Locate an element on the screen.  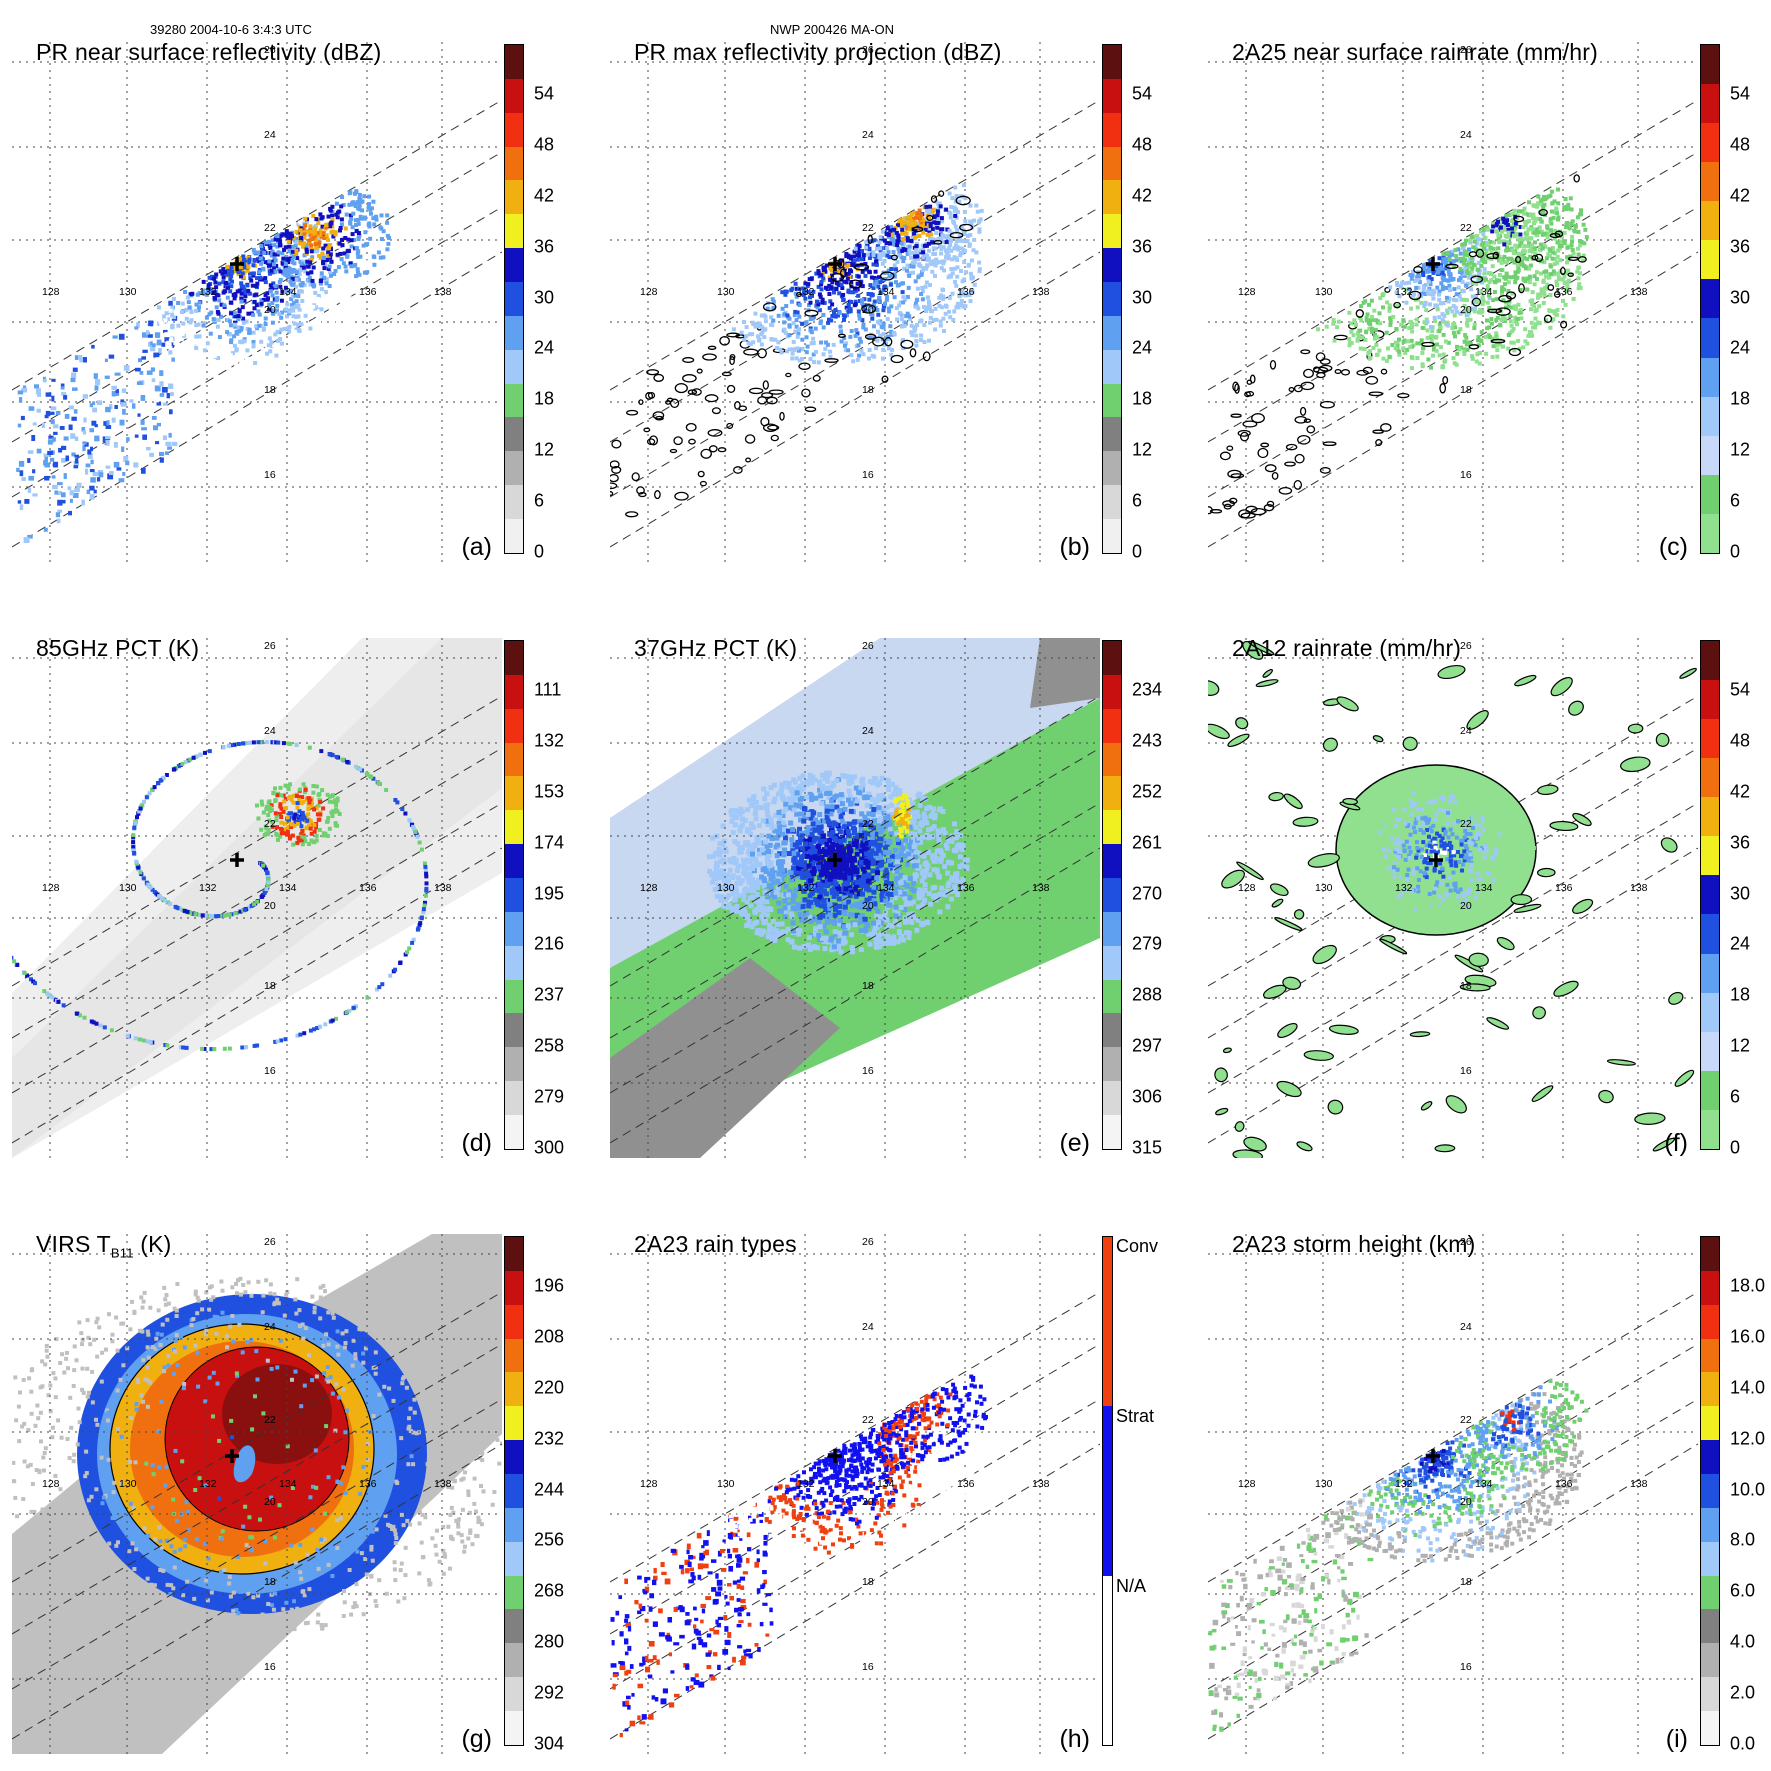
colorbar-tick: 14.0 is located at coordinates (1748, 1387).